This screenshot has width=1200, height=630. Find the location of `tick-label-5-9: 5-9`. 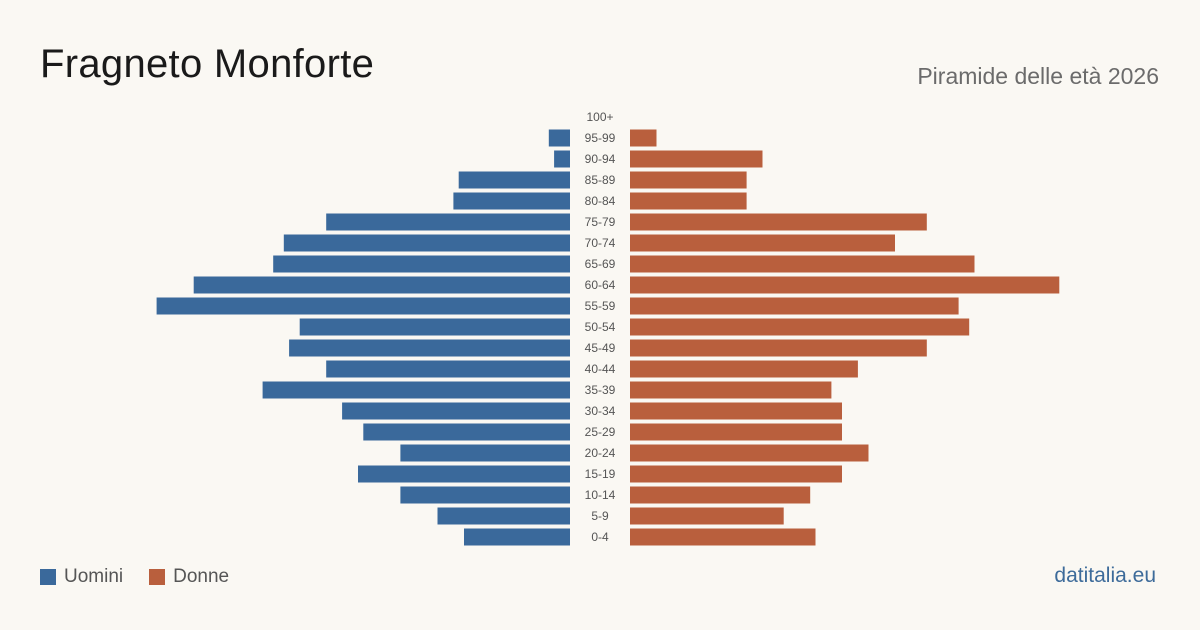

tick-label-5-9: 5-9 is located at coordinates (600, 516).